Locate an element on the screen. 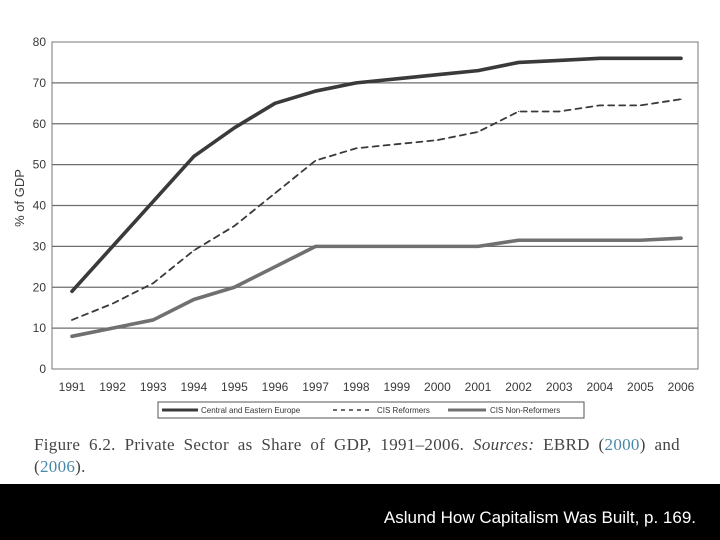 Image resolution: width=720 pixels, height=540 pixels. caption-end: ). is located at coordinates (80, 466).